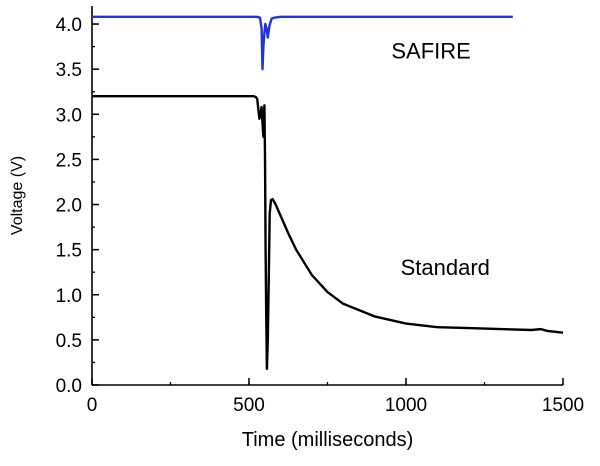  What do you see at coordinates (440, 159) in the screenshot?
I see `annotation-layer: SAFIRE Standard` at bounding box center [440, 159].